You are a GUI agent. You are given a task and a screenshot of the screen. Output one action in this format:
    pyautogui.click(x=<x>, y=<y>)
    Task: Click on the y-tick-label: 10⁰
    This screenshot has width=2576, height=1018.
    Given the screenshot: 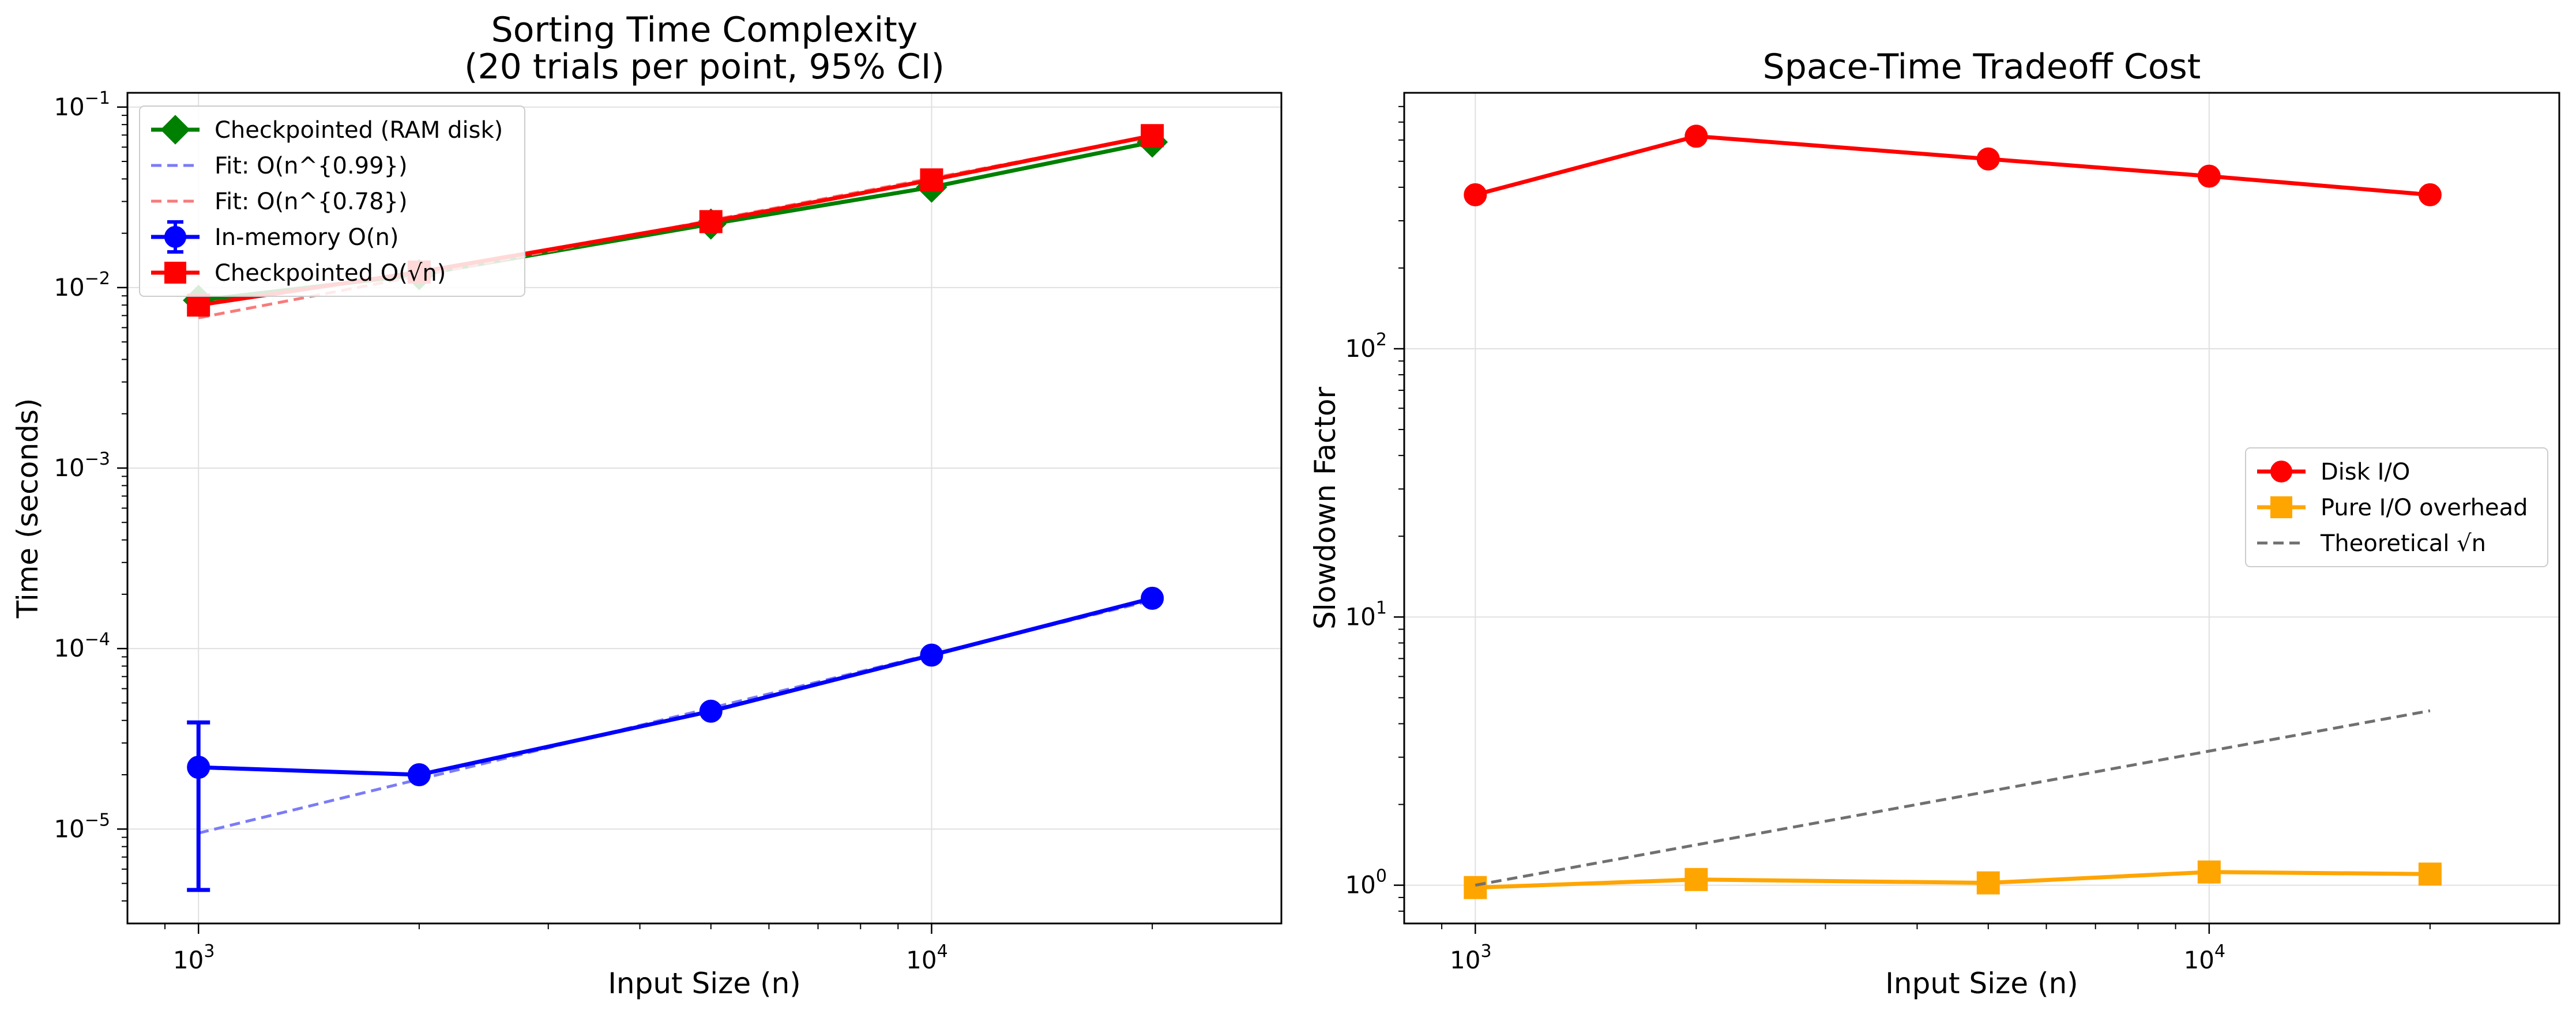 What is the action you would take?
    pyautogui.click(x=1366, y=882)
    